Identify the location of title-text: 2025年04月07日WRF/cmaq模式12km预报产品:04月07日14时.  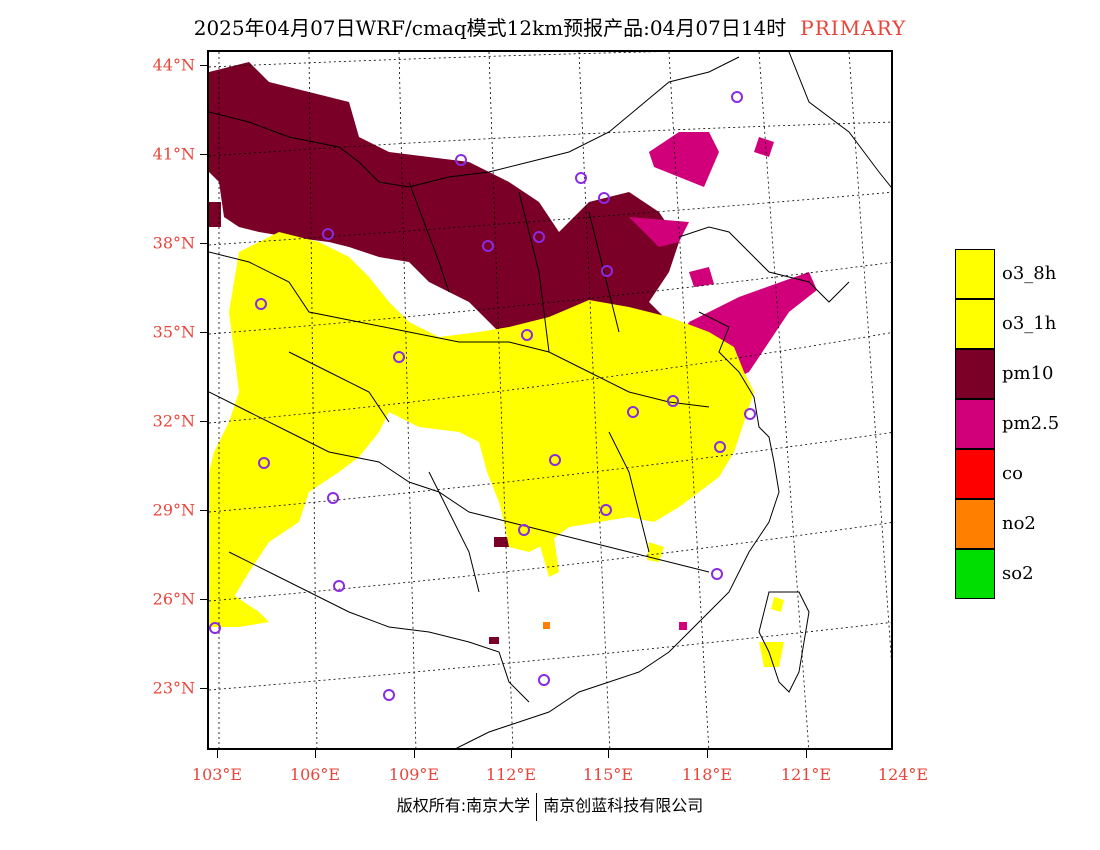
(490, 28).